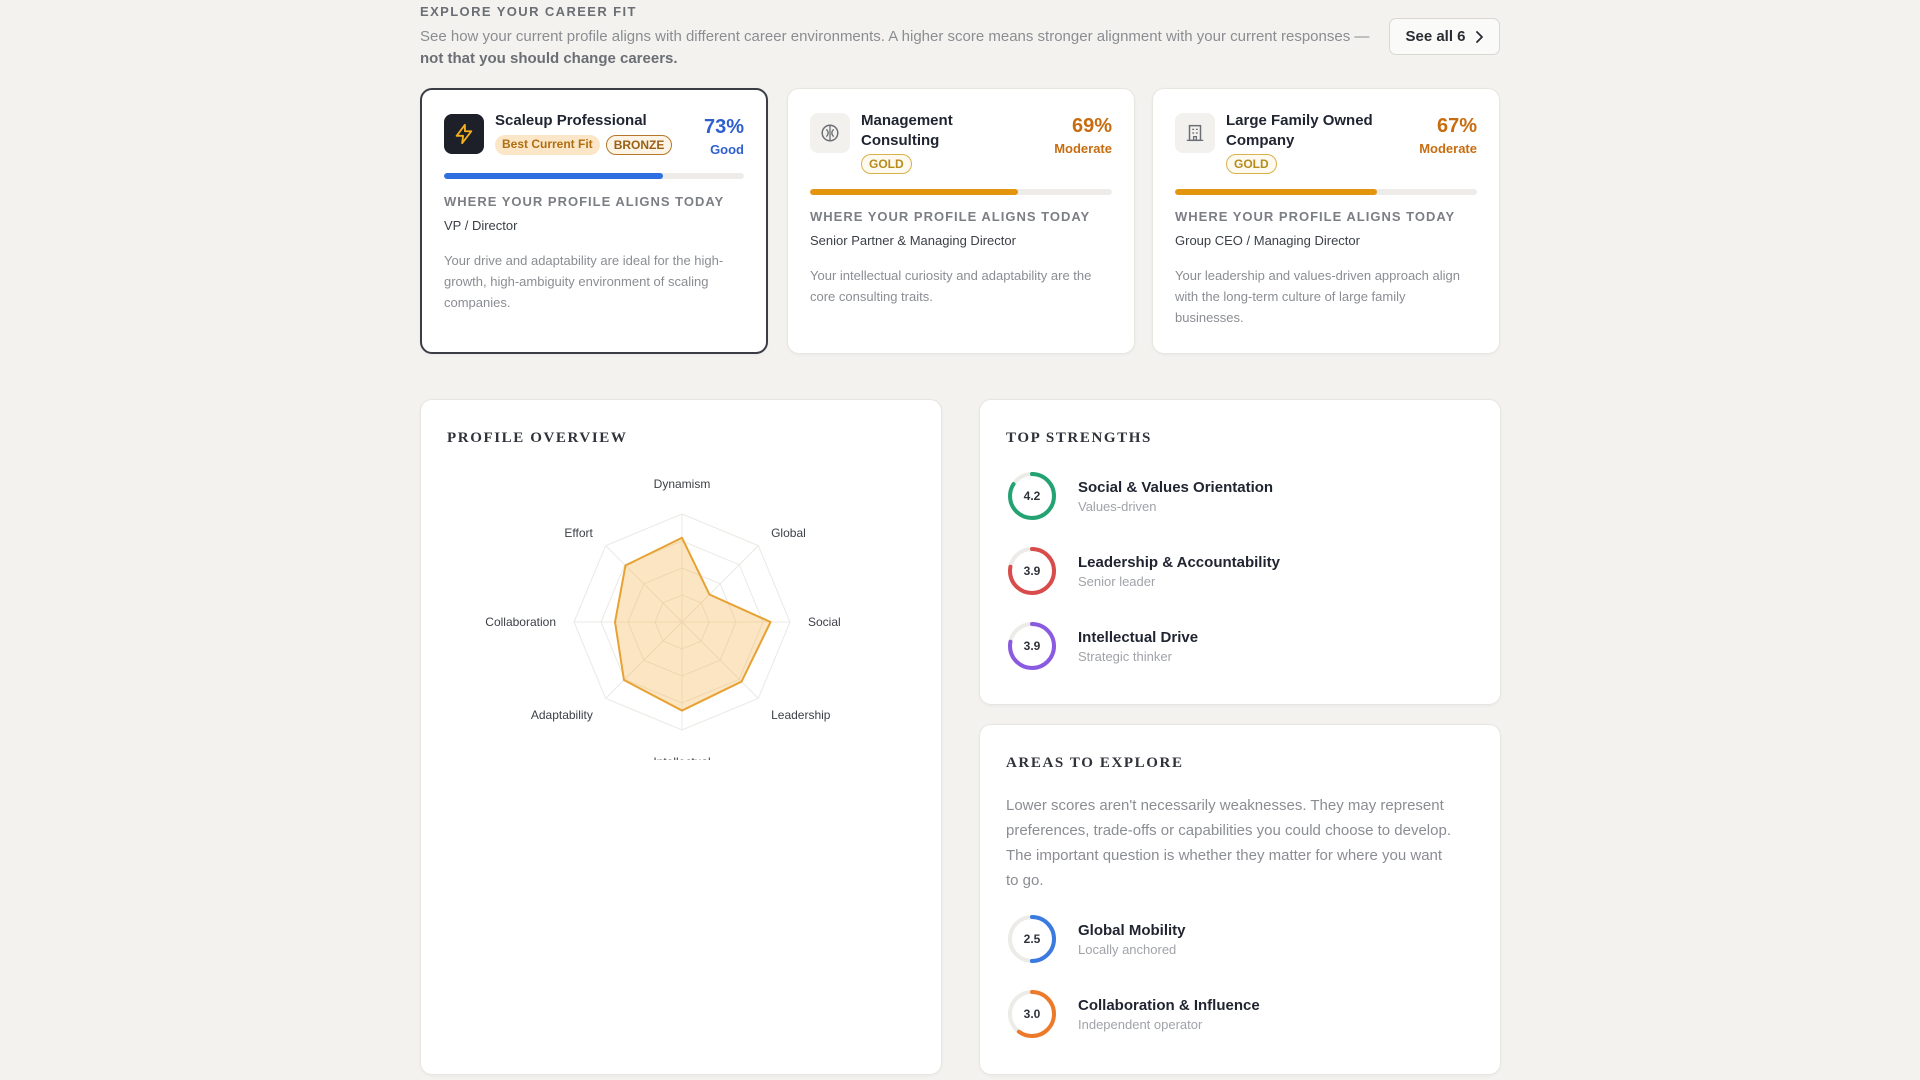  What do you see at coordinates (571, 120) in the screenshot?
I see `card-title: Scaleup Professional` at bounding box center [571, 120].